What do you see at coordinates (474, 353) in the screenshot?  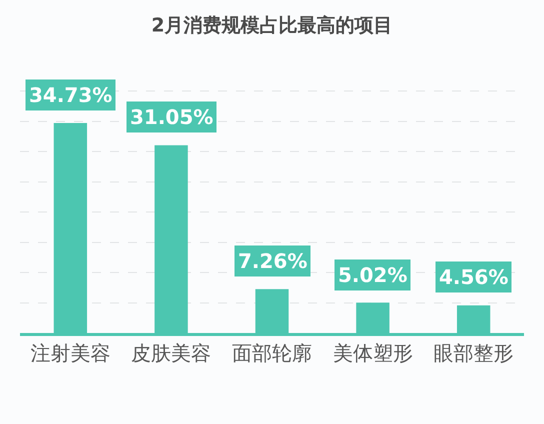 I see `x-tick-label: 眼部整形` at bounding box center [474, 353].